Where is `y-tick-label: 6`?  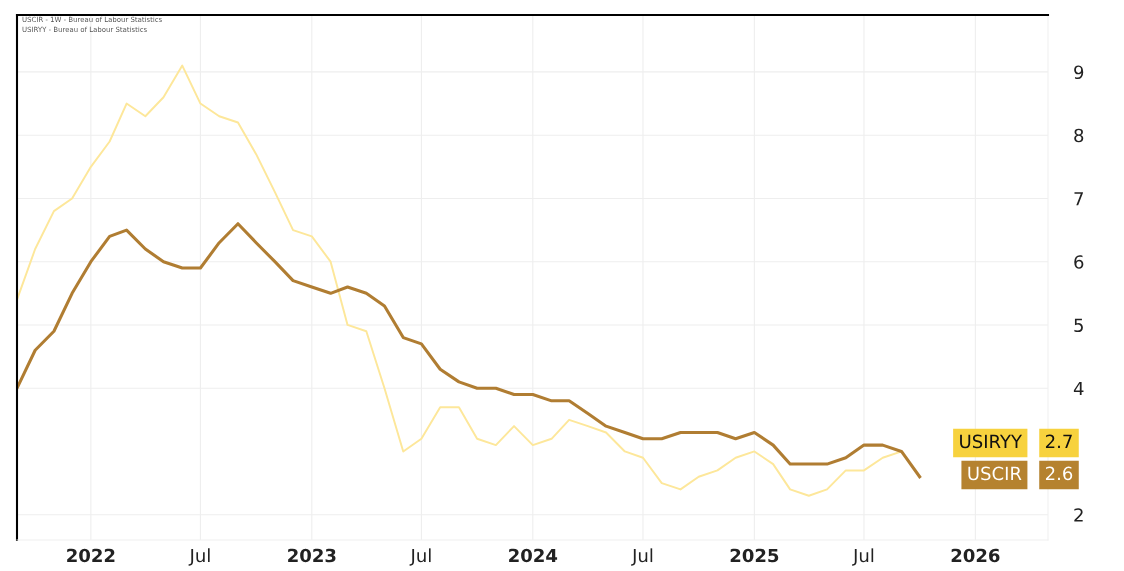
y-tick-label: 6 is located at coordinates (1079, 262).